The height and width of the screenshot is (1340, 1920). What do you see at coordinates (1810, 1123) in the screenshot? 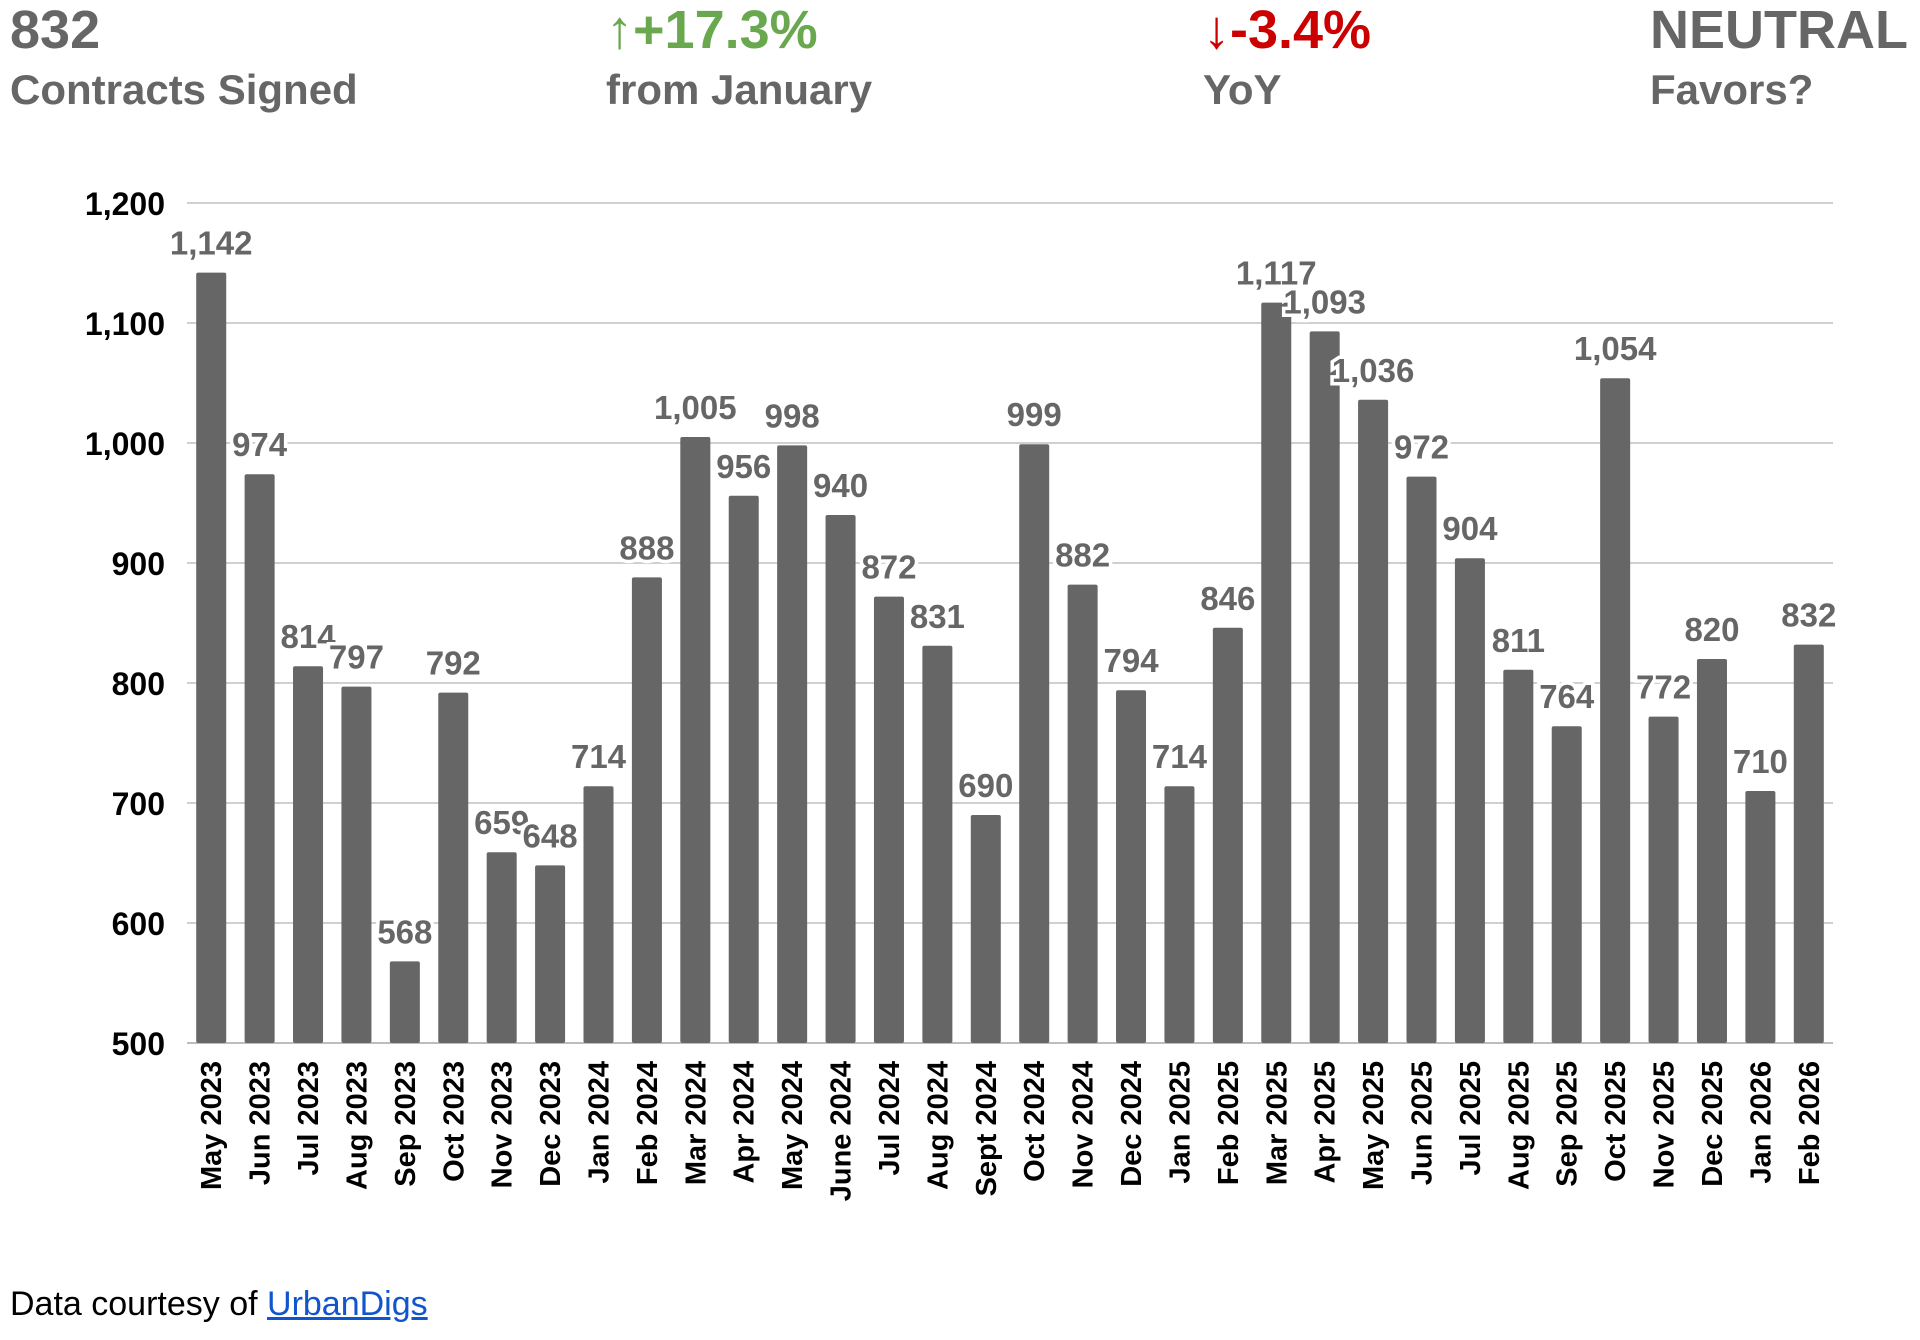
I see `x-tick-label: Feb 2026` at bounding box center [1810, 1123].